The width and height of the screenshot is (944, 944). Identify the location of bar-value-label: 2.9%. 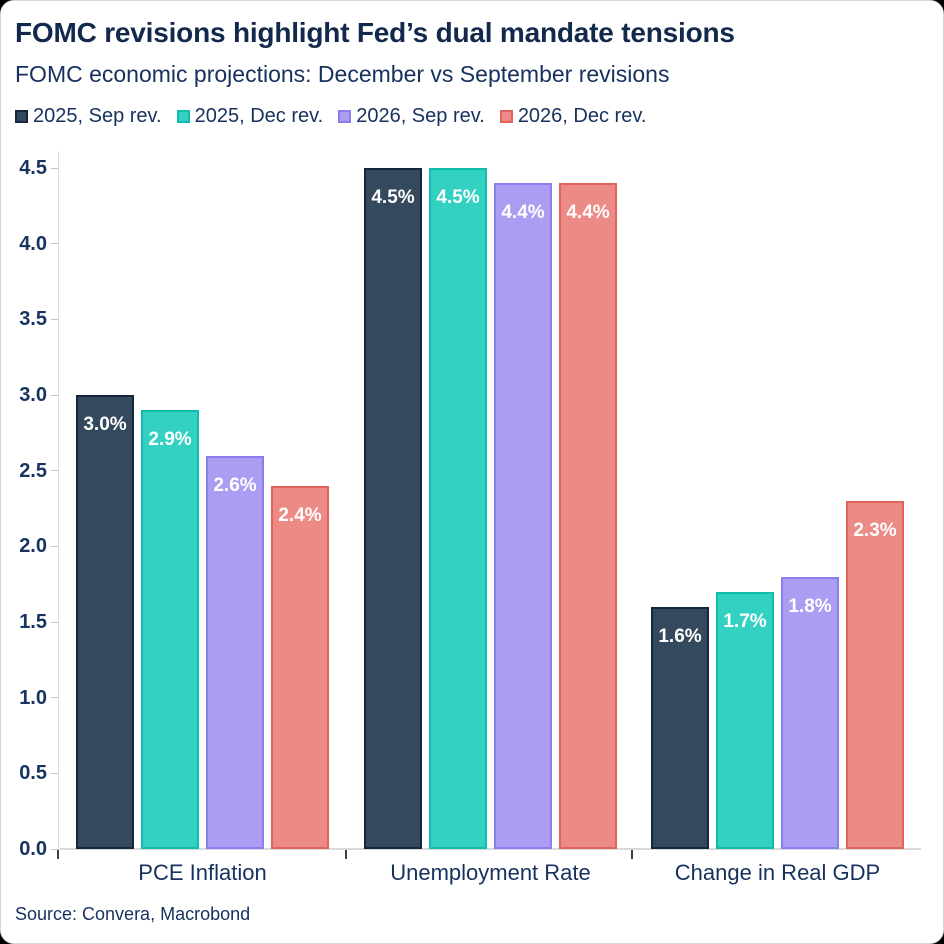
(170, 440).